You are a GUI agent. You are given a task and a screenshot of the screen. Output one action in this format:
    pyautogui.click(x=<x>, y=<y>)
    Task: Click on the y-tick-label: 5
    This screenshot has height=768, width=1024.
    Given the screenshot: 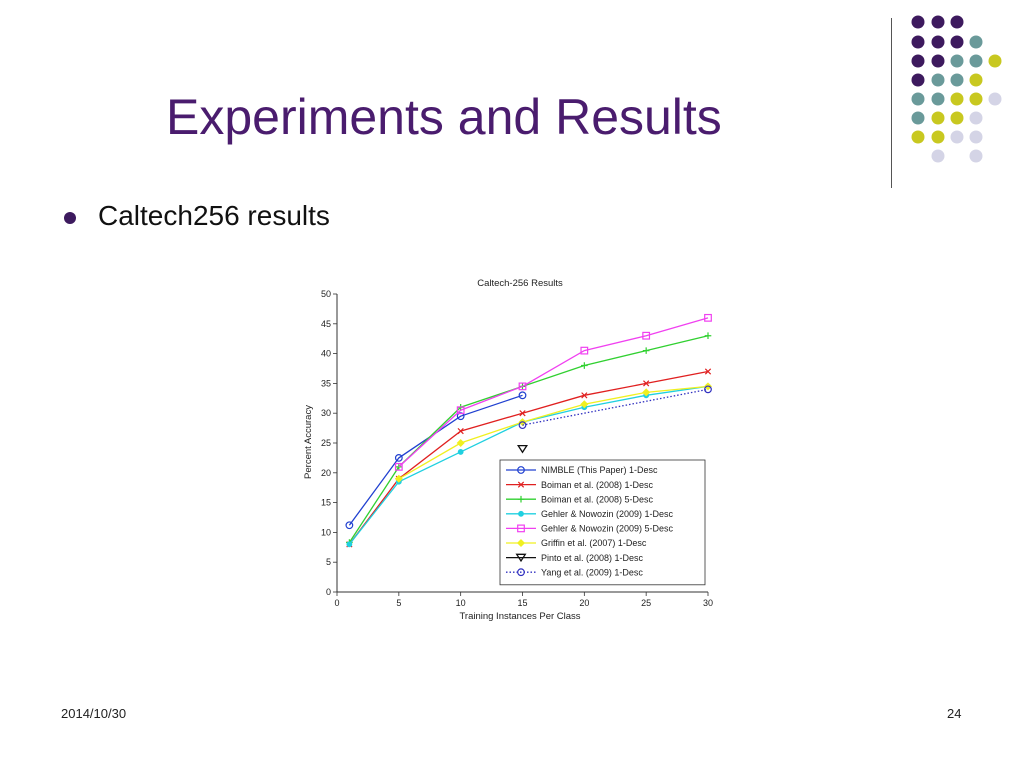 What is the action you would take?
    pyautogui.click(x=328, y=562)
    